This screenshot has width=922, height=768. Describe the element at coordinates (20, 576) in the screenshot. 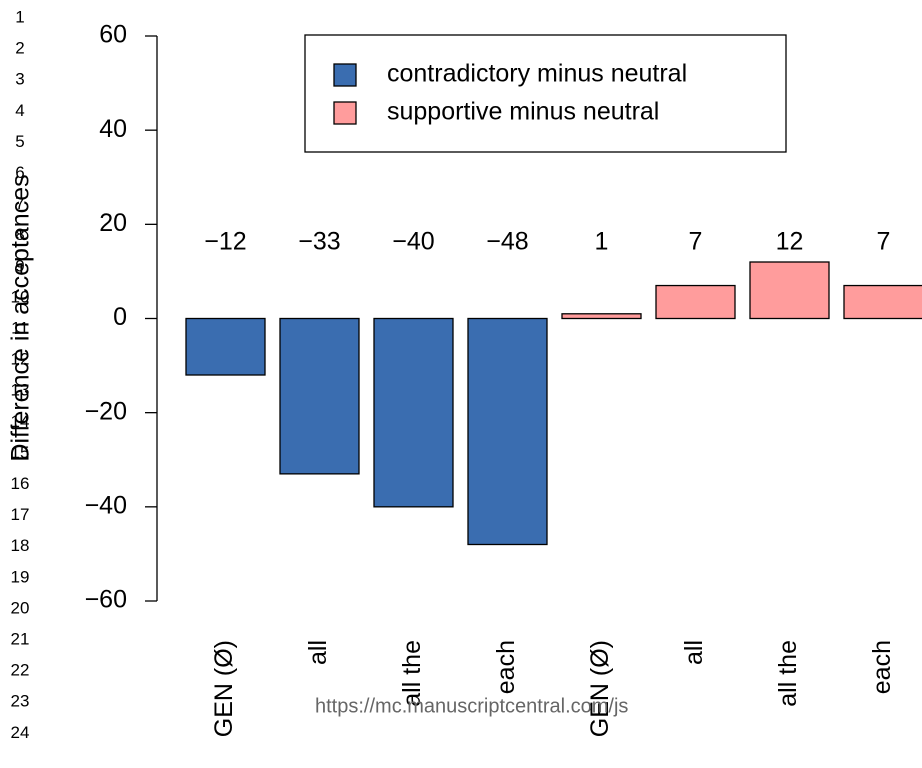

I see `line-number: 19` at that location.